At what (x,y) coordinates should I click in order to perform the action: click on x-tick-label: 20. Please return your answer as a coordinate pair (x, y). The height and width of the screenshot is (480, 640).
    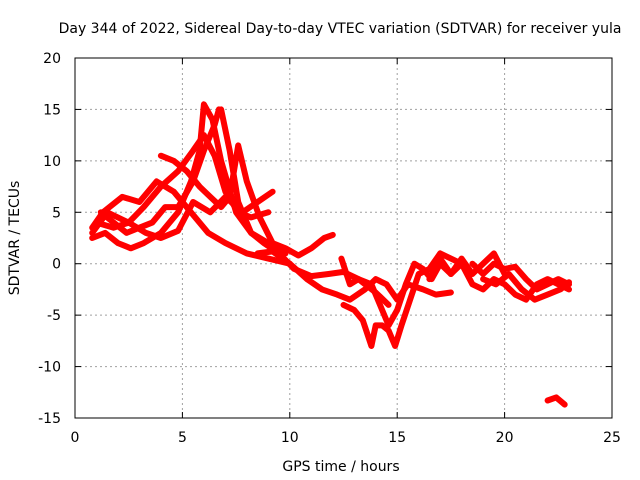
    Looking at the image, I should click on (505, 438).